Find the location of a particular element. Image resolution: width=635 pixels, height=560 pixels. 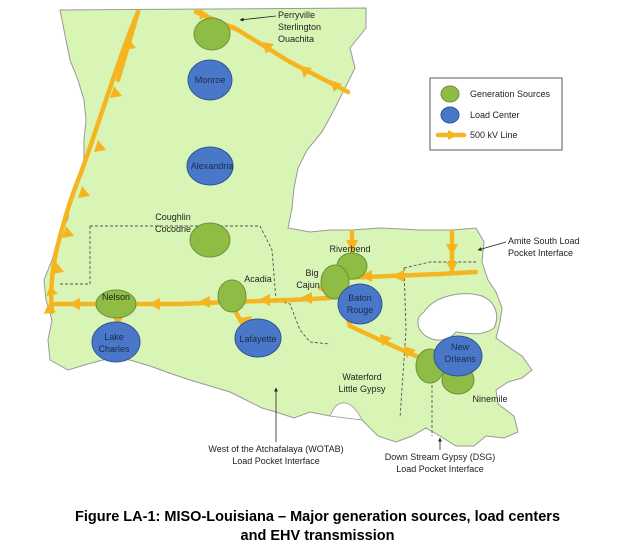

label-amite-2: Pocket Interface is located at coordinates (540, 253).